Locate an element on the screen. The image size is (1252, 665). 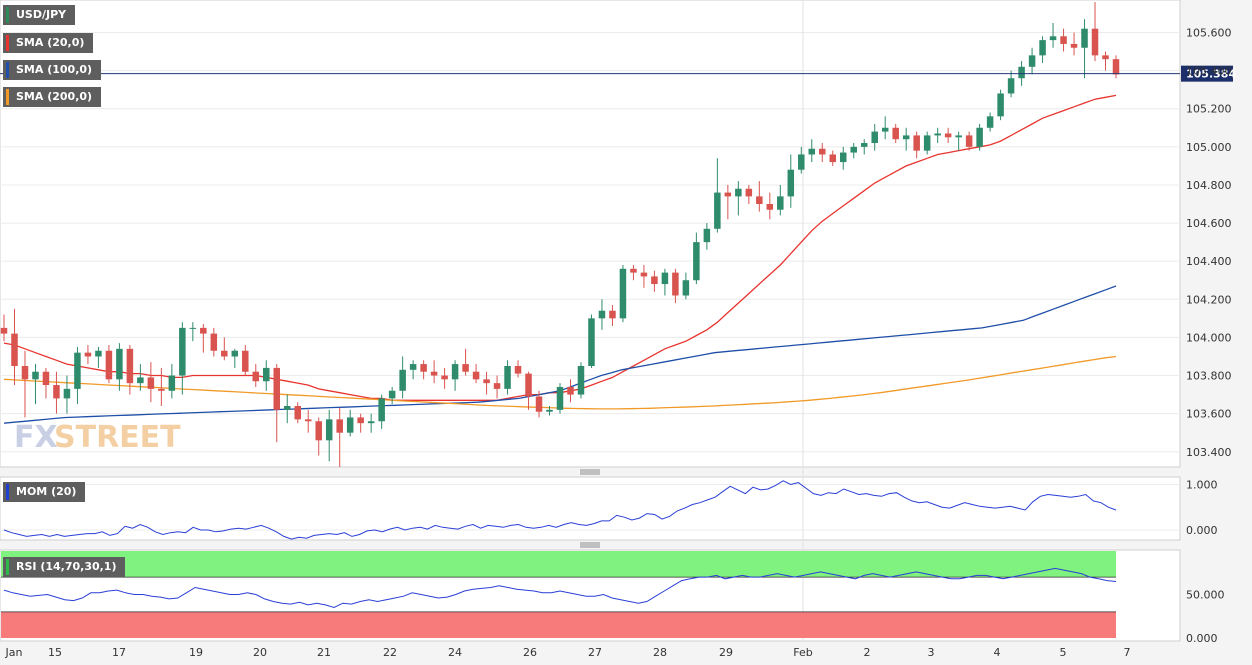
time-tick-label: 5 is located at coordinates (1063, 652).